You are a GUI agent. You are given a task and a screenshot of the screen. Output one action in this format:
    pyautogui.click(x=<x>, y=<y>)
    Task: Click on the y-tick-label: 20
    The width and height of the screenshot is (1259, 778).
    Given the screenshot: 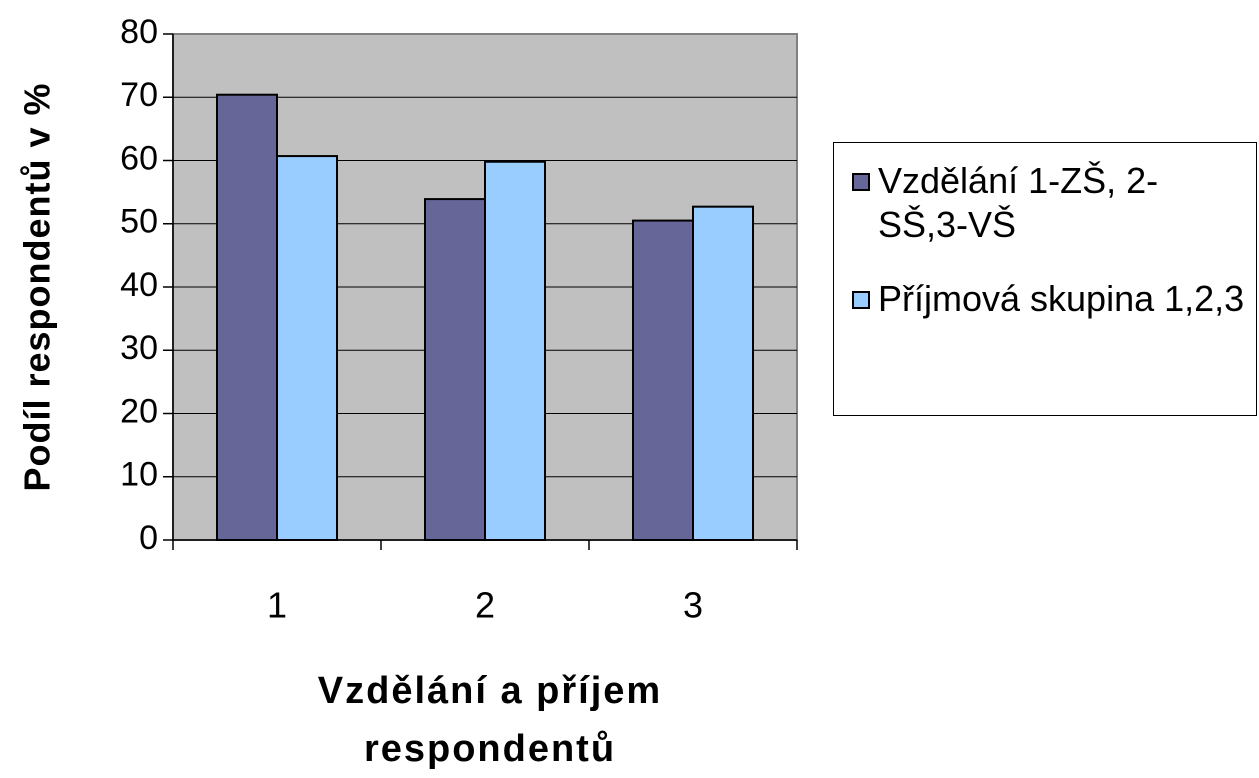 What is the action you would take?
    pyautogui.click(x=139, y=411)
    